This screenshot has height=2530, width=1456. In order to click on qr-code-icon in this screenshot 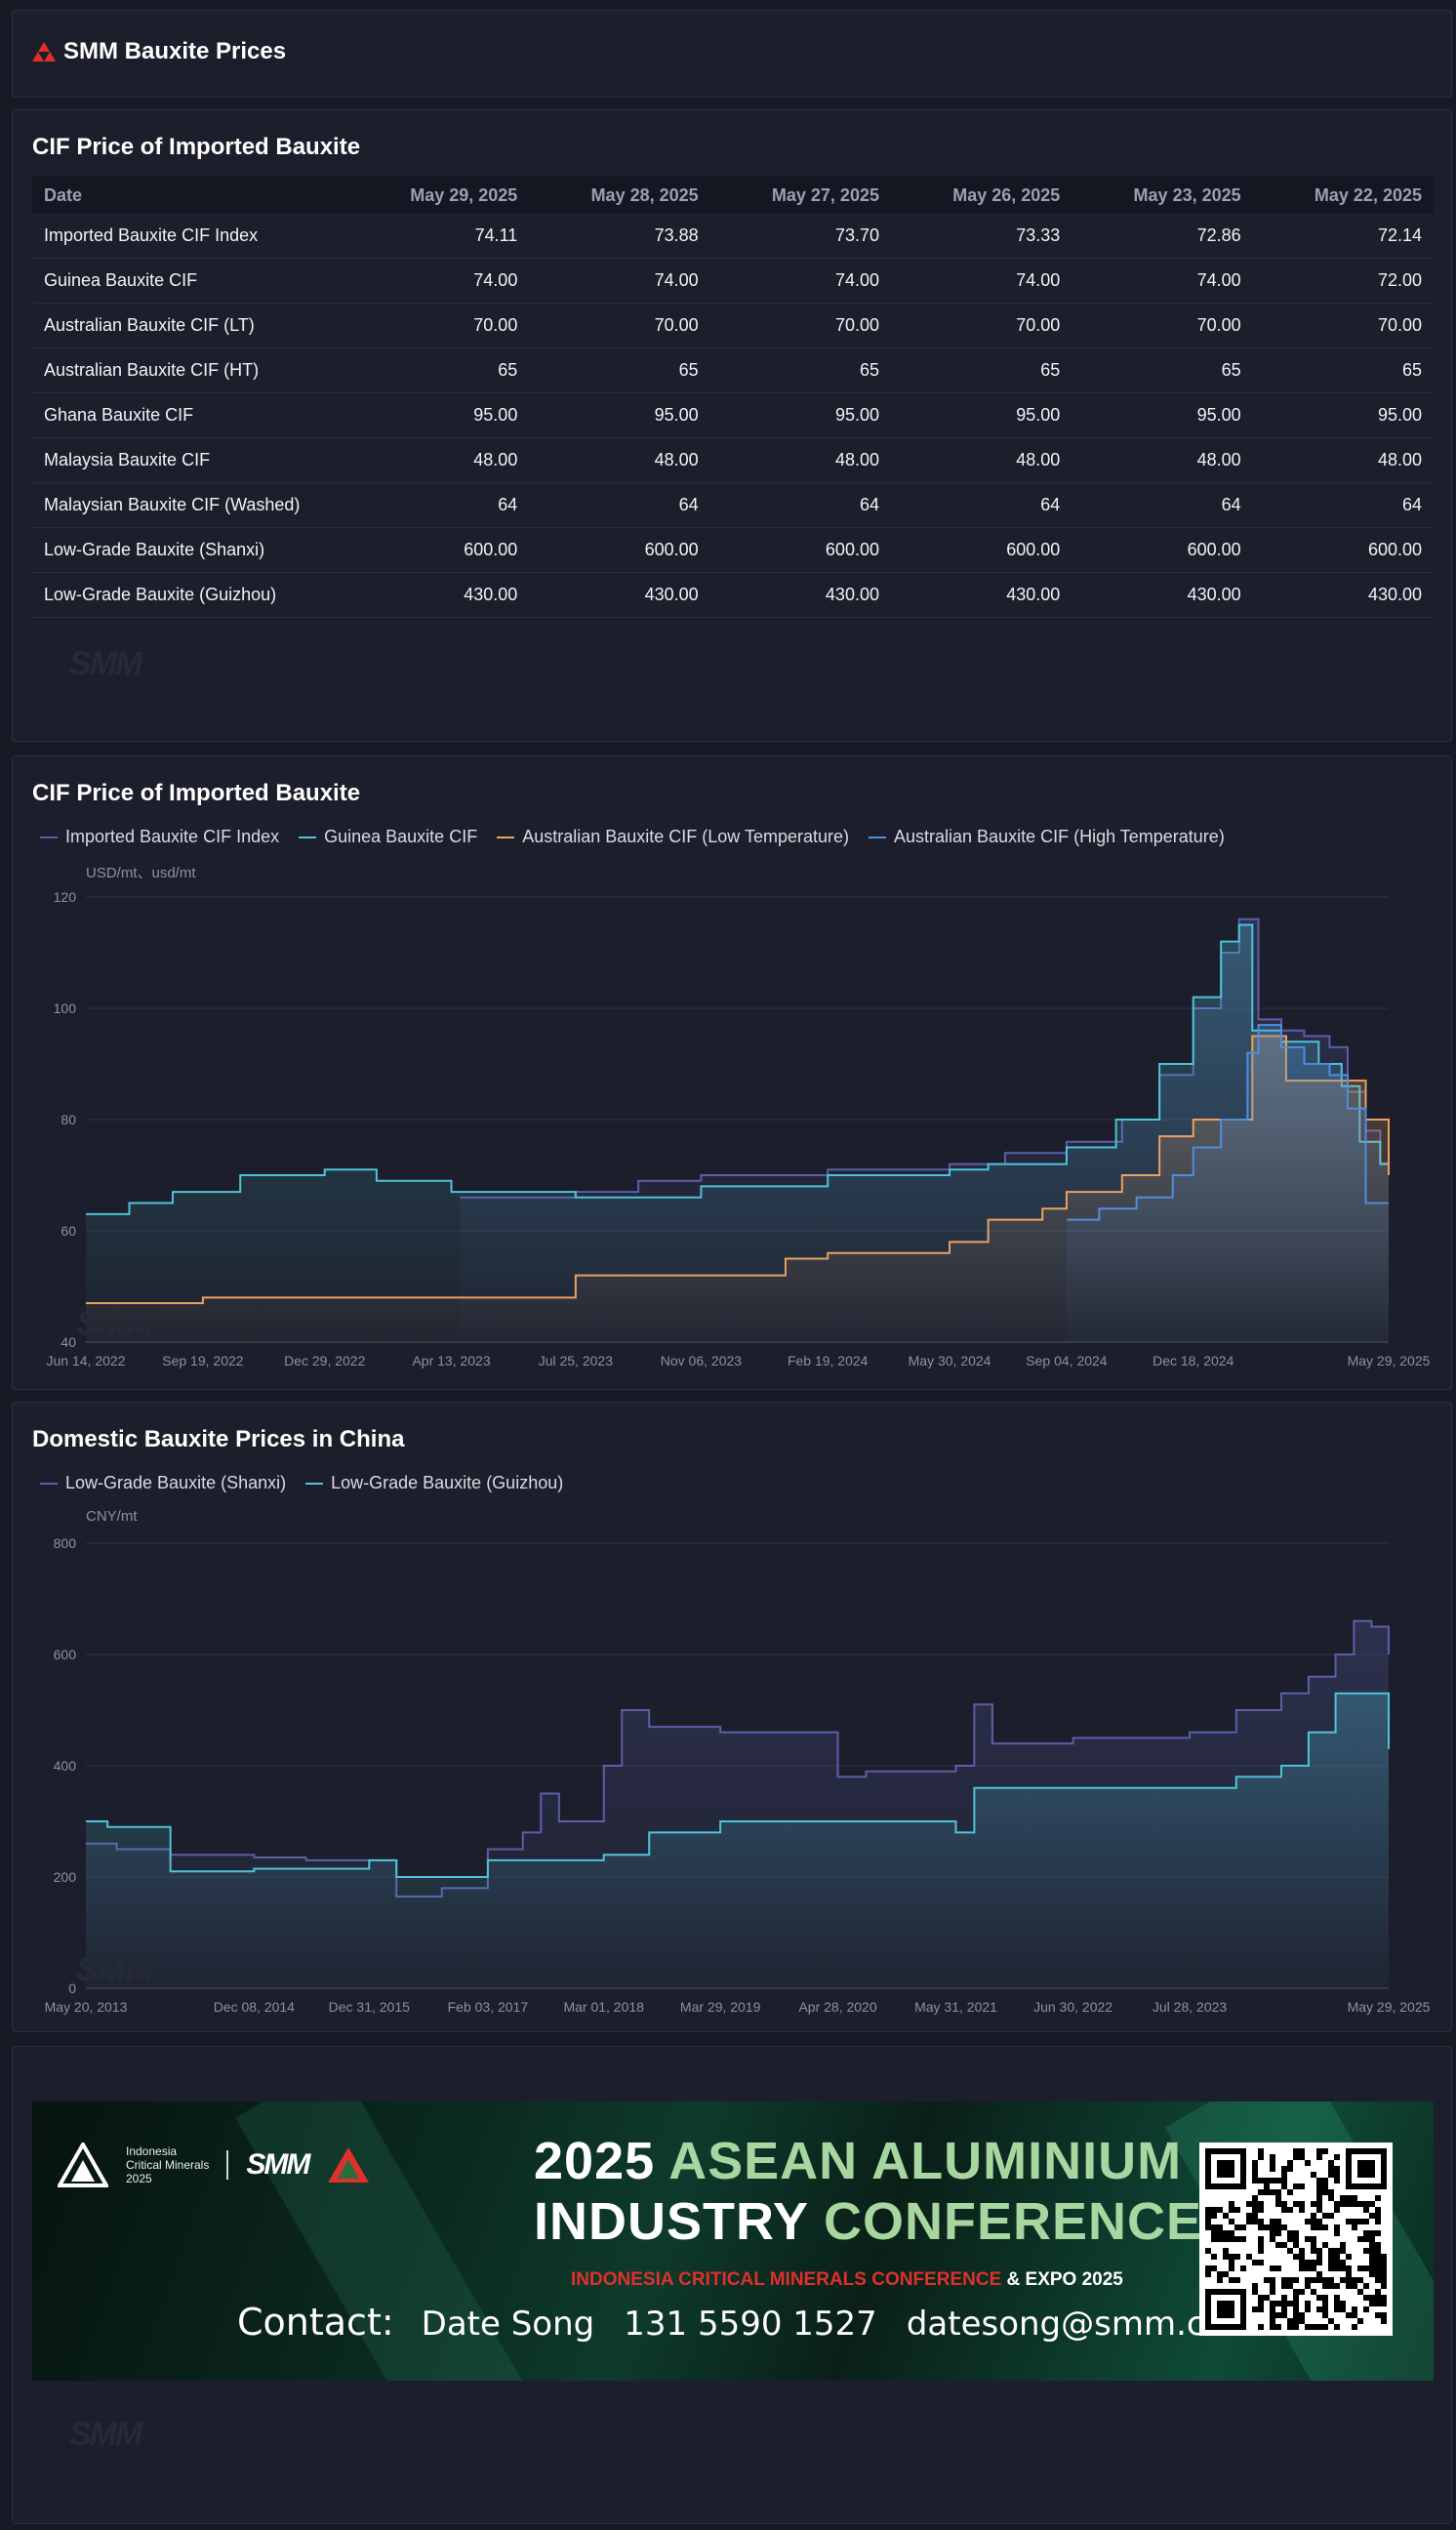, I will do `click(1296, 2239)`.